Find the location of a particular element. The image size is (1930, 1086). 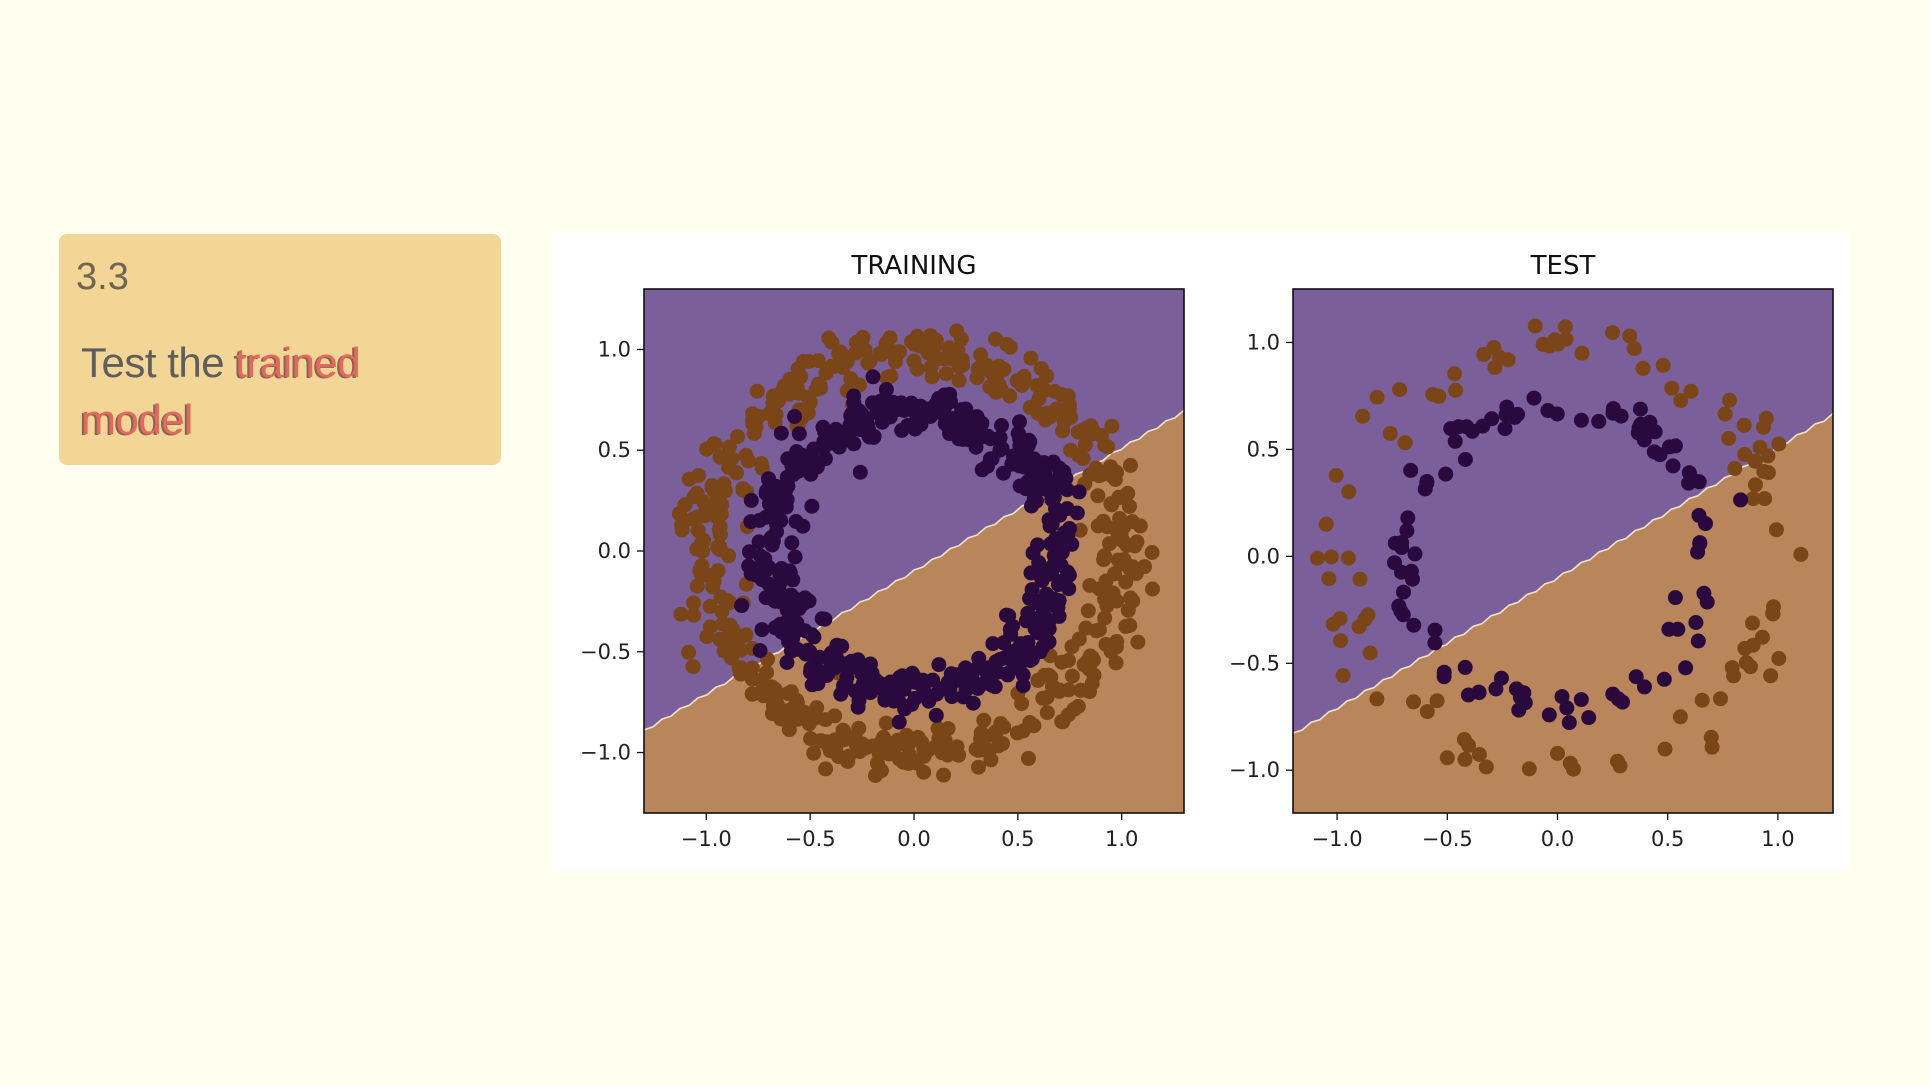

y-tick-label: 1.0 is located at coordinates (1263, 342).